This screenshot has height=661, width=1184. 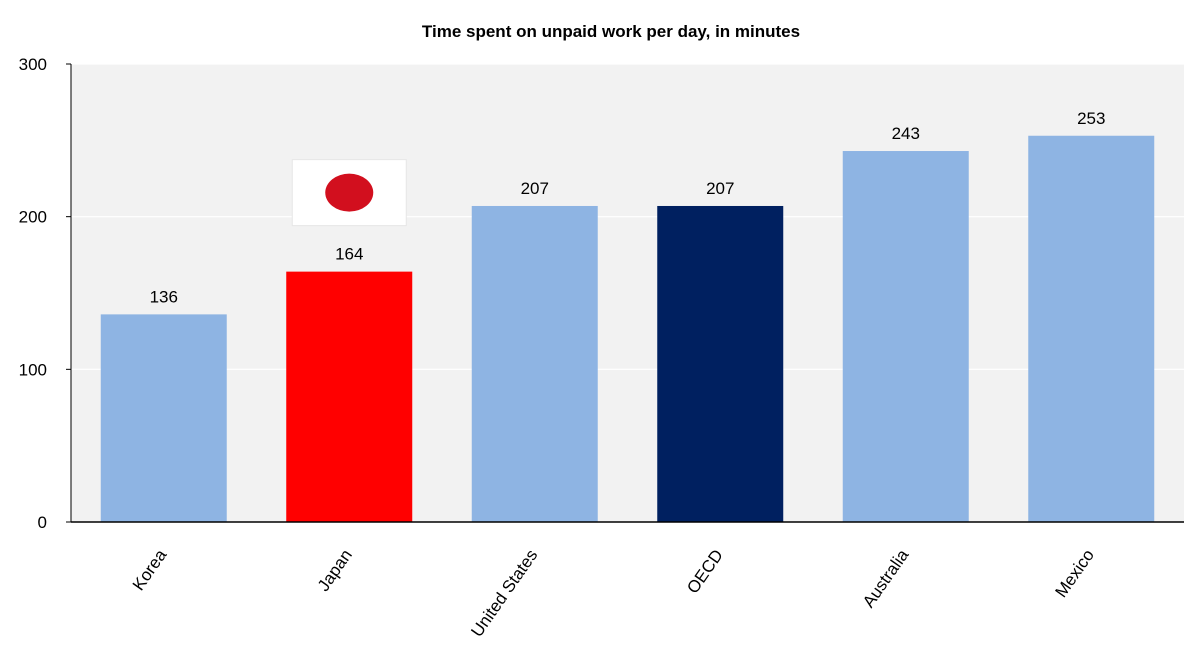 I want to click on data-label-japan: 164, so click(x=349, y=254).